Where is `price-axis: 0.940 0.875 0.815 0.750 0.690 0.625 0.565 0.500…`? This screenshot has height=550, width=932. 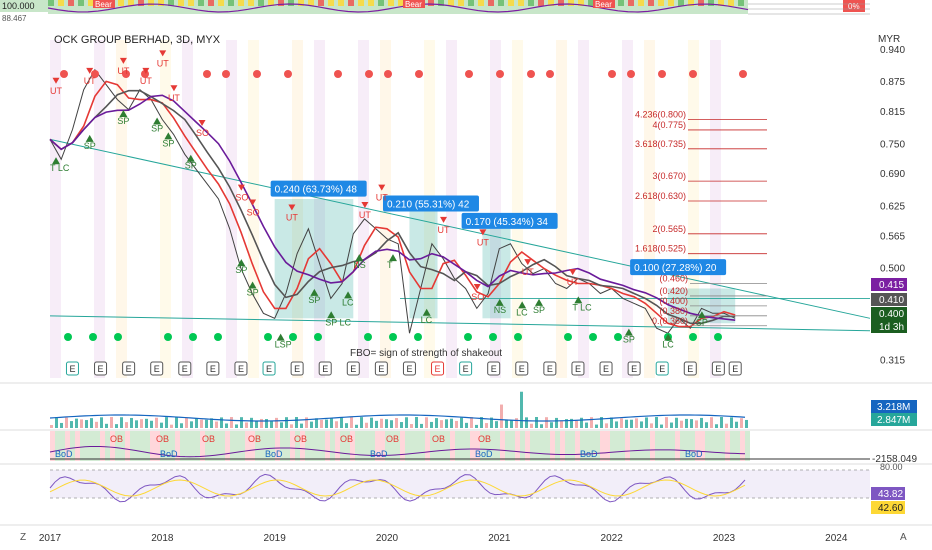
price-axis: 0.940 0.875 0.815 0.750 0.690 0.625 0.565 0.500… is located at coordinates (894, 279).